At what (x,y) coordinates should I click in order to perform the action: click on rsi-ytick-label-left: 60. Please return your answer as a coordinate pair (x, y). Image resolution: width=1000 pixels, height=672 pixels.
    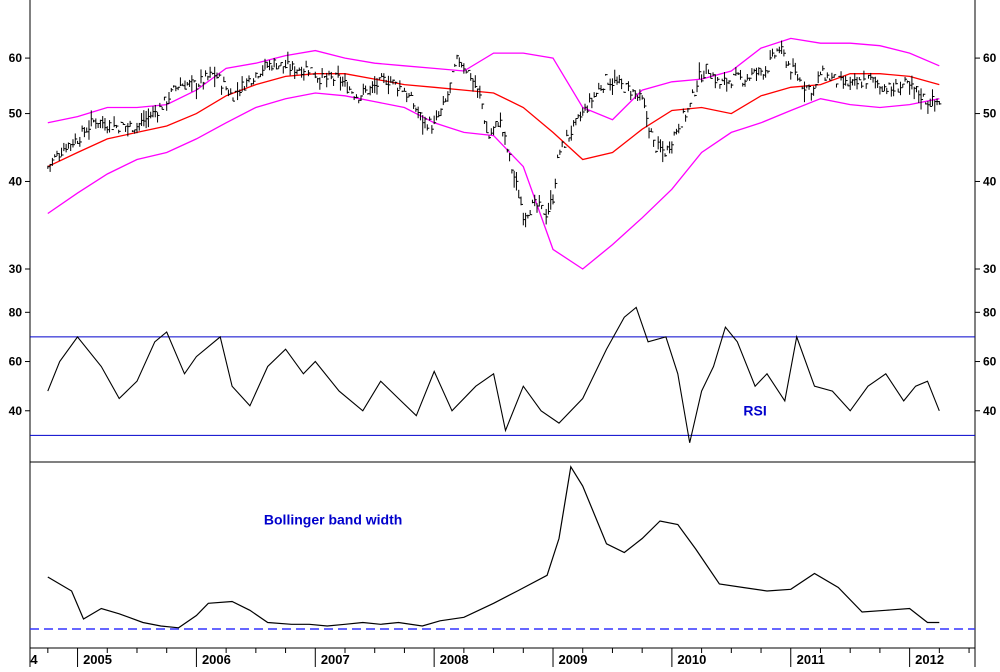
    Looking at the image, I should click on (16, 362).